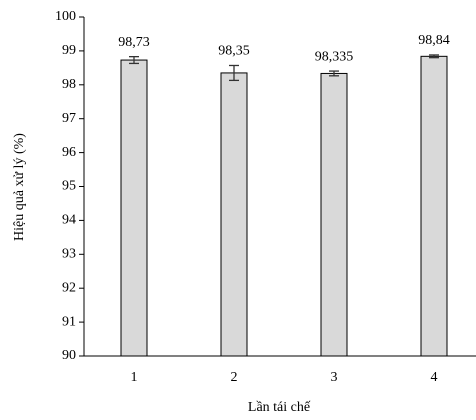  I want to click on y-tick-label: 100, so click(65, 16).